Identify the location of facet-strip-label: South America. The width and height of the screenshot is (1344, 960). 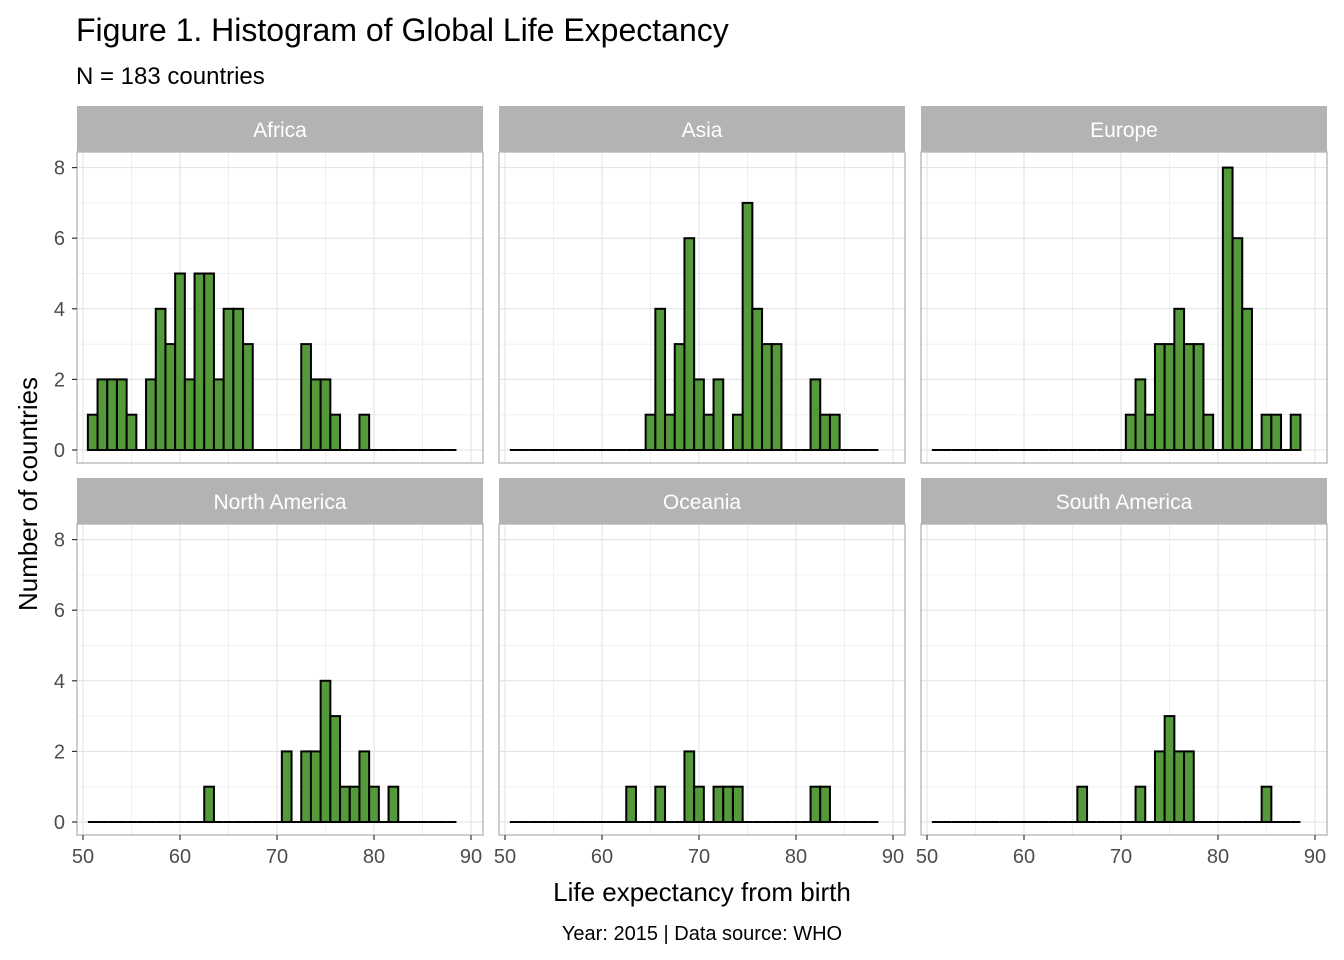
(1124, 502).